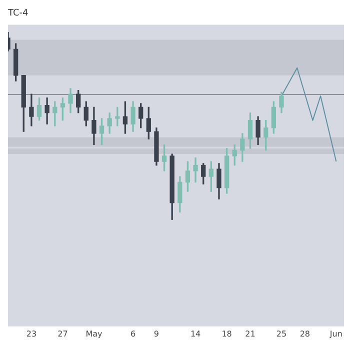 Image resolution: width=350 pixels, height=350 pixels. I want to click on x-tick-label: 14, so click(195, 333).